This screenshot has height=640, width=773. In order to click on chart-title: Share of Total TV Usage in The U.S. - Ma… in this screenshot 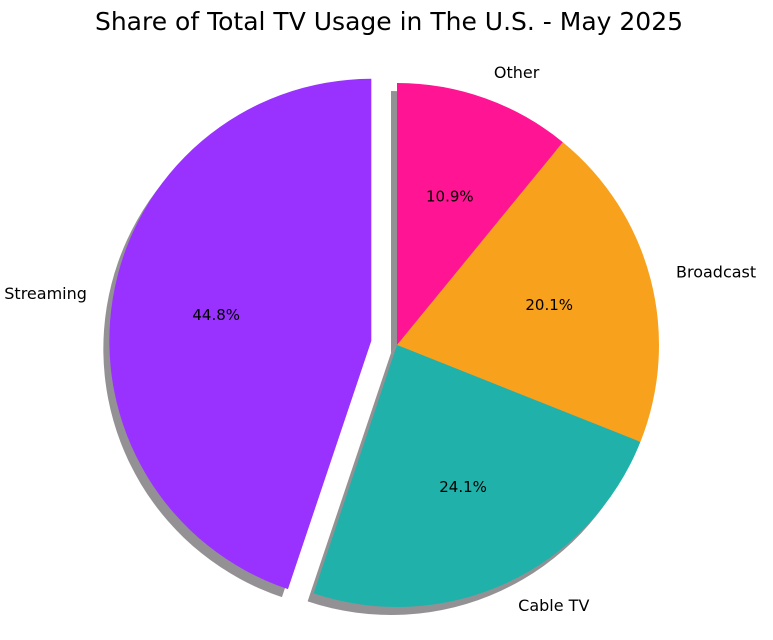, I will do `click(389, 21)`.